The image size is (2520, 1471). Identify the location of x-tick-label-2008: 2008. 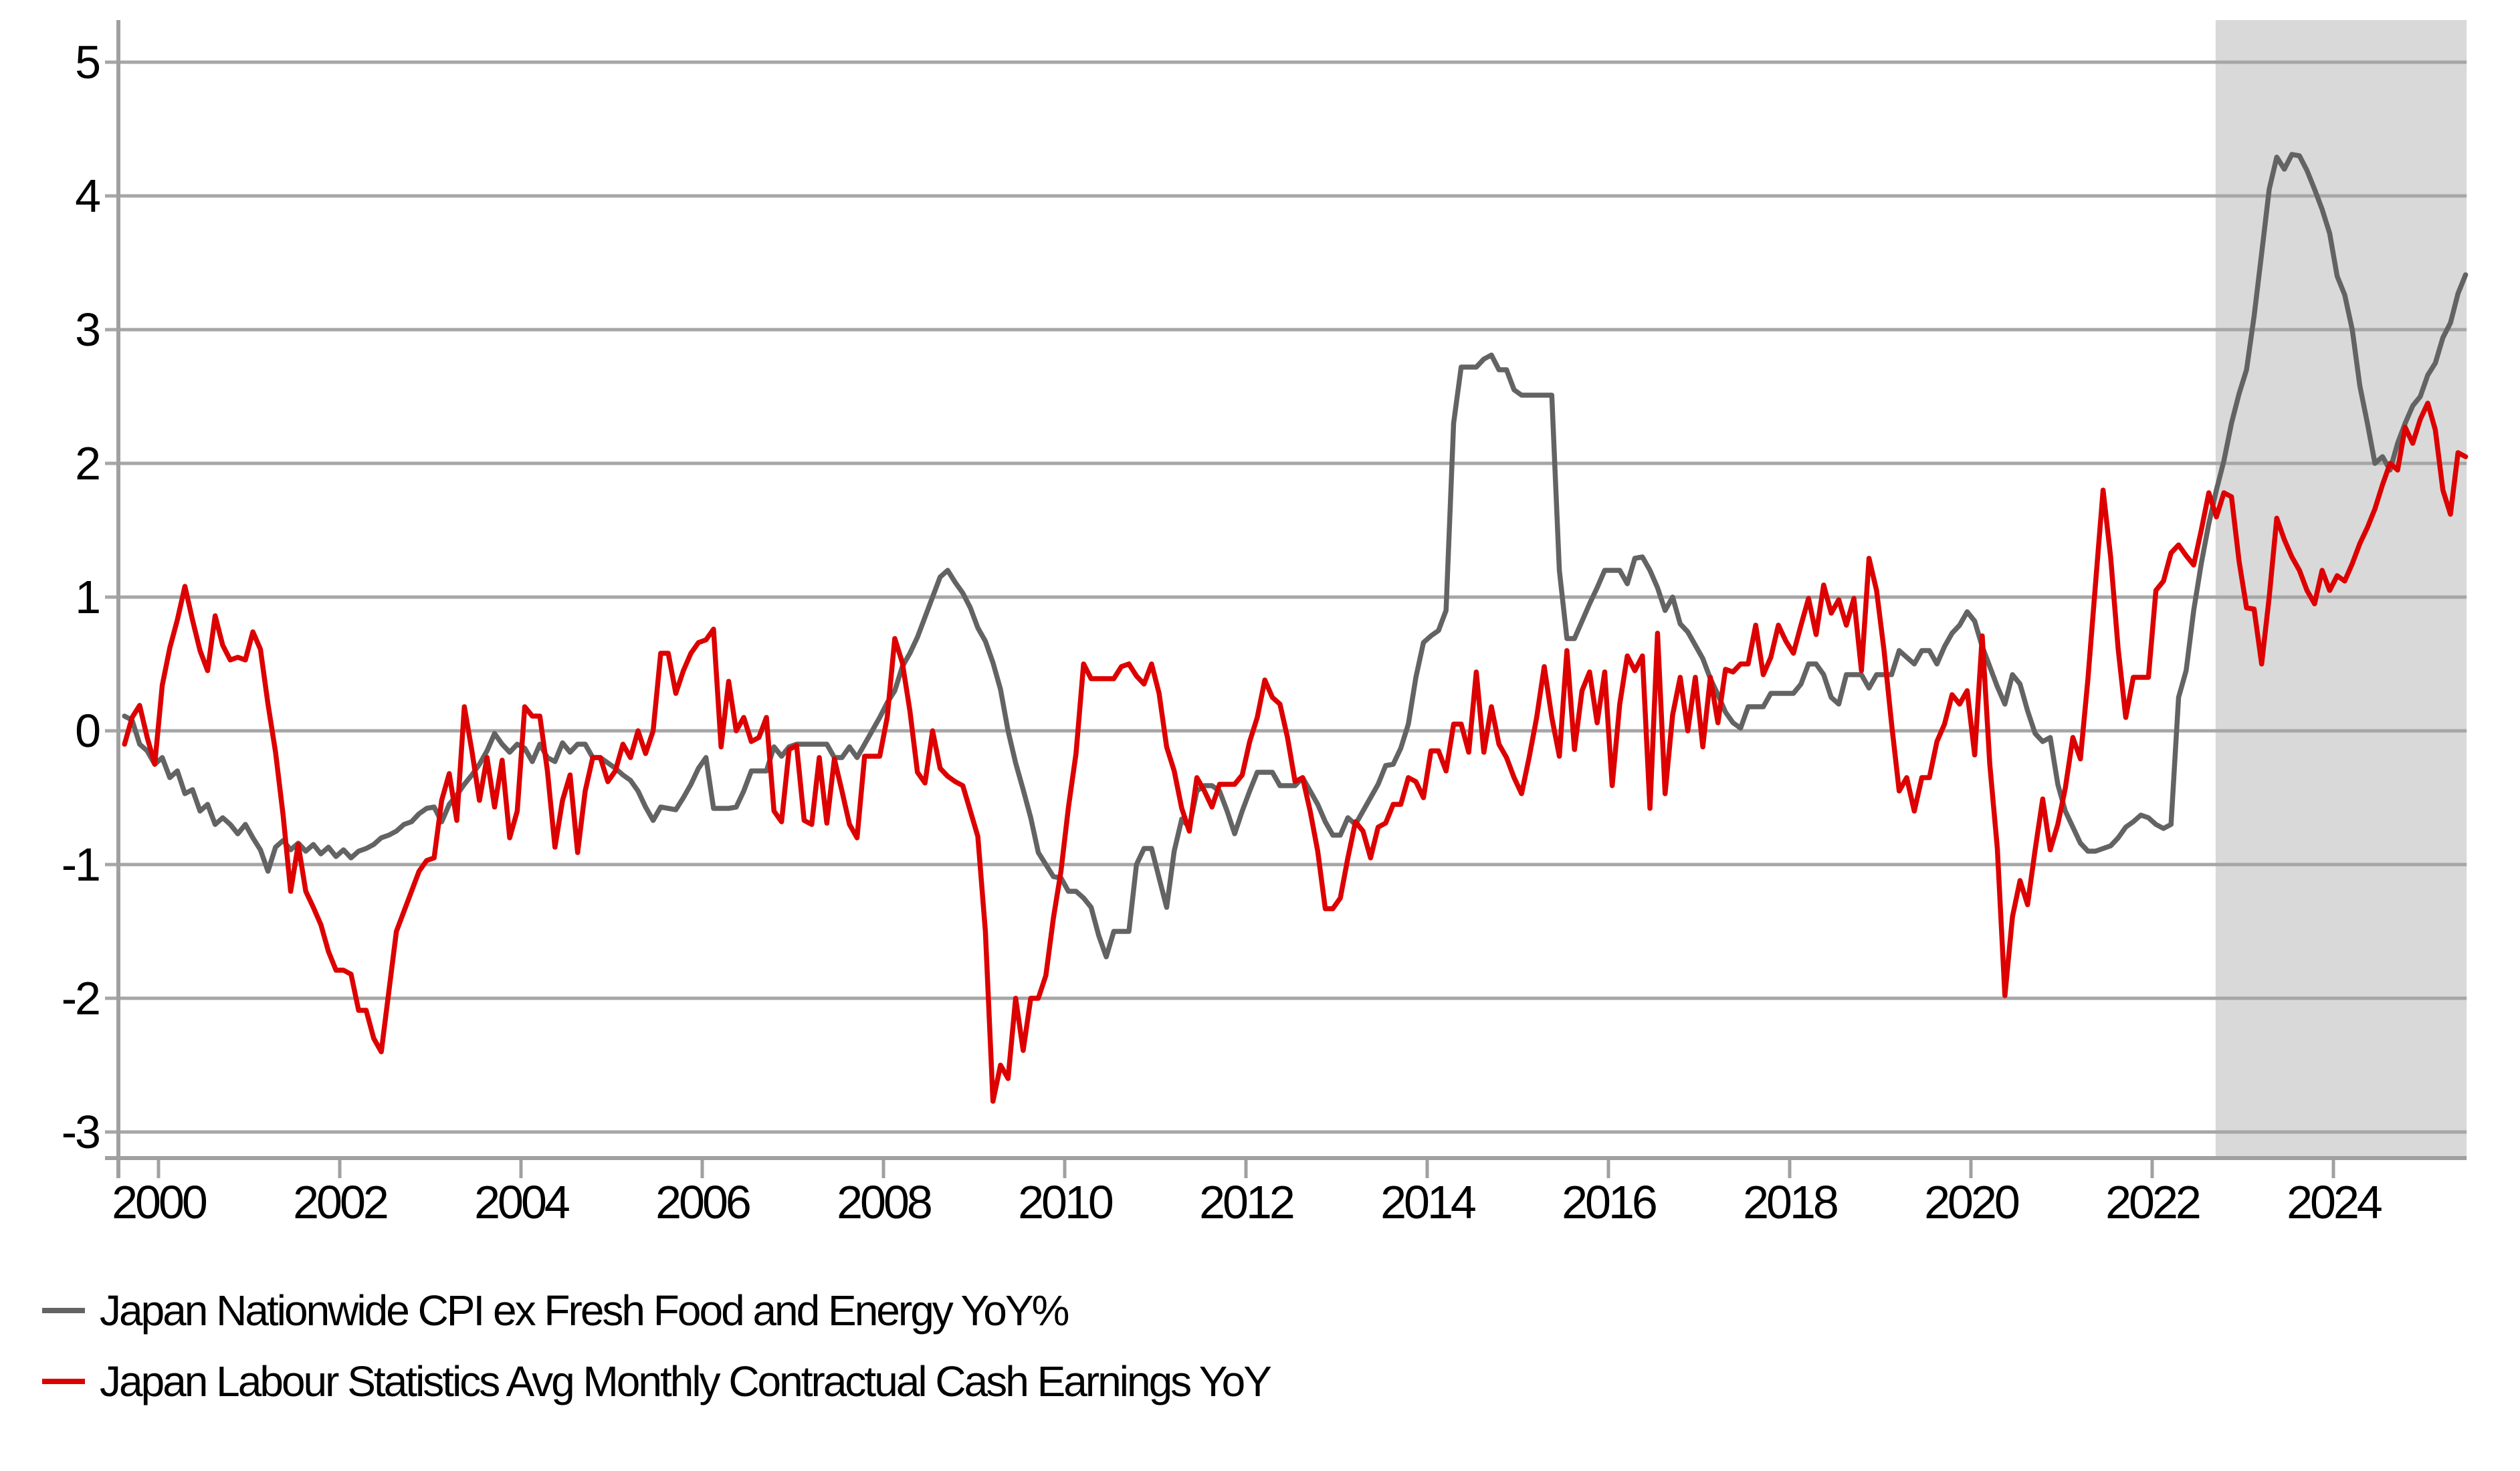
(884, 1202).